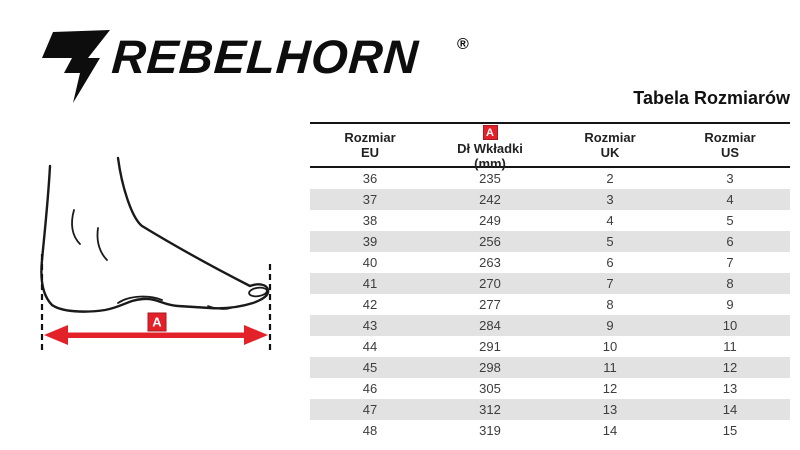 The image size is (800, 450). I want to click on rebelhorn-r-bolt-icon, so click(76, 66).